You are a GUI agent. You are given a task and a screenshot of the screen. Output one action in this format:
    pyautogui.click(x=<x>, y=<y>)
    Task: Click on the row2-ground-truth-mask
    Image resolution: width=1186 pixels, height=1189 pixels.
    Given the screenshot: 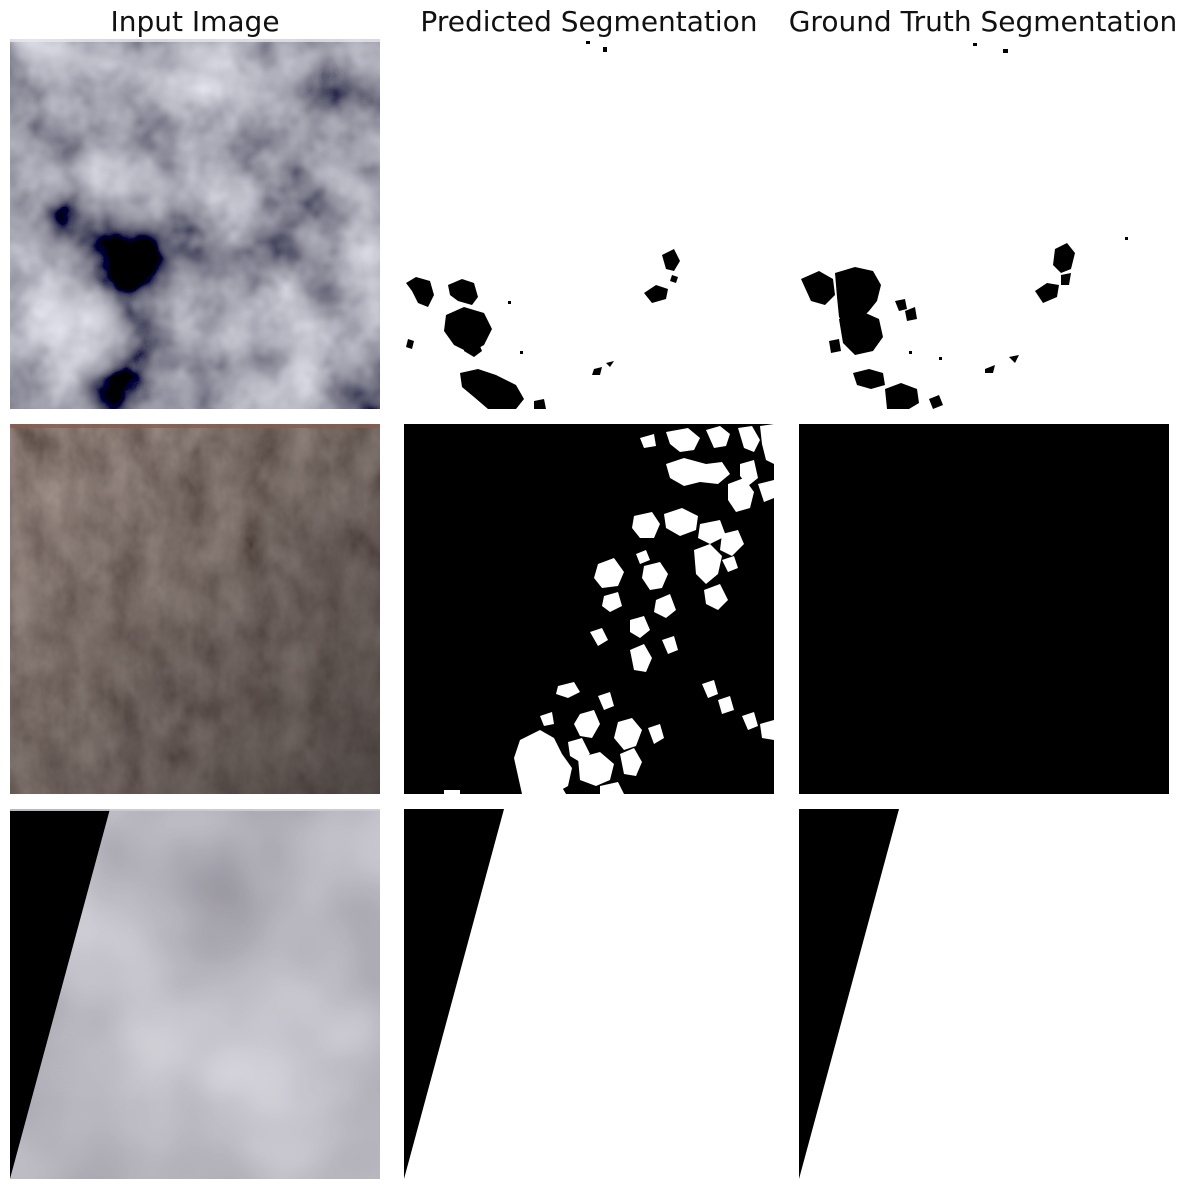 What is the action you would take?
    pyautogui.click(x=984, y=609)
    